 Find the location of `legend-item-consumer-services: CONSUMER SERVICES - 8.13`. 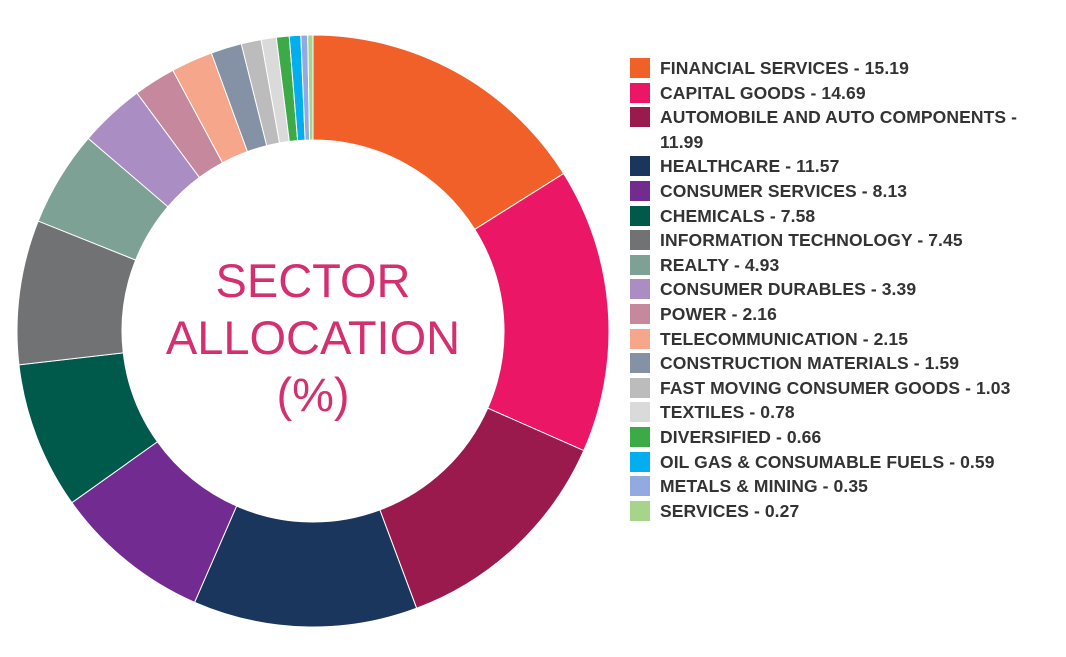

legend-item-consumer-services: CONSUMER SERVICES - 8.13 is located at coordinates (845, 191).